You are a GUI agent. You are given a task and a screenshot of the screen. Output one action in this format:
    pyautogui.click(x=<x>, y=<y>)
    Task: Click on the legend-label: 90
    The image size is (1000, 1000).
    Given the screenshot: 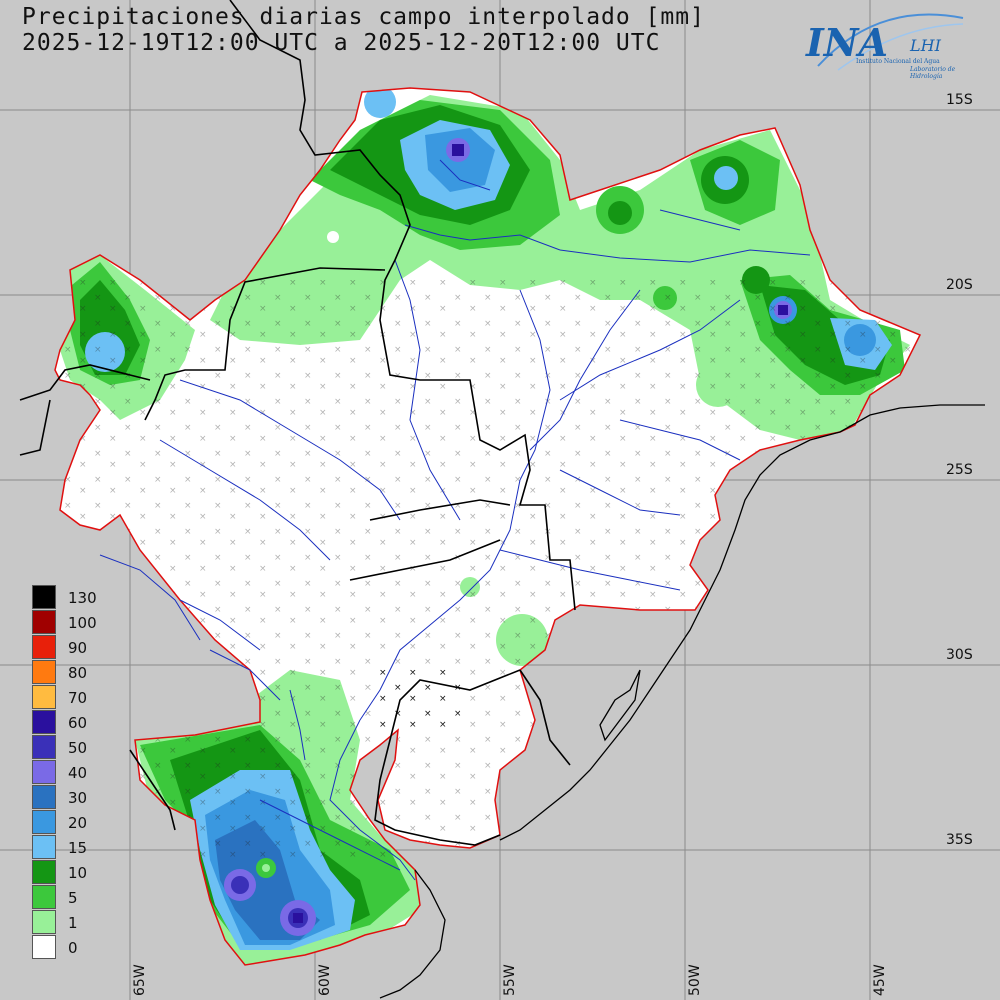 What is the action you would take?
    pyautogui.click(x=78, y=648)
    